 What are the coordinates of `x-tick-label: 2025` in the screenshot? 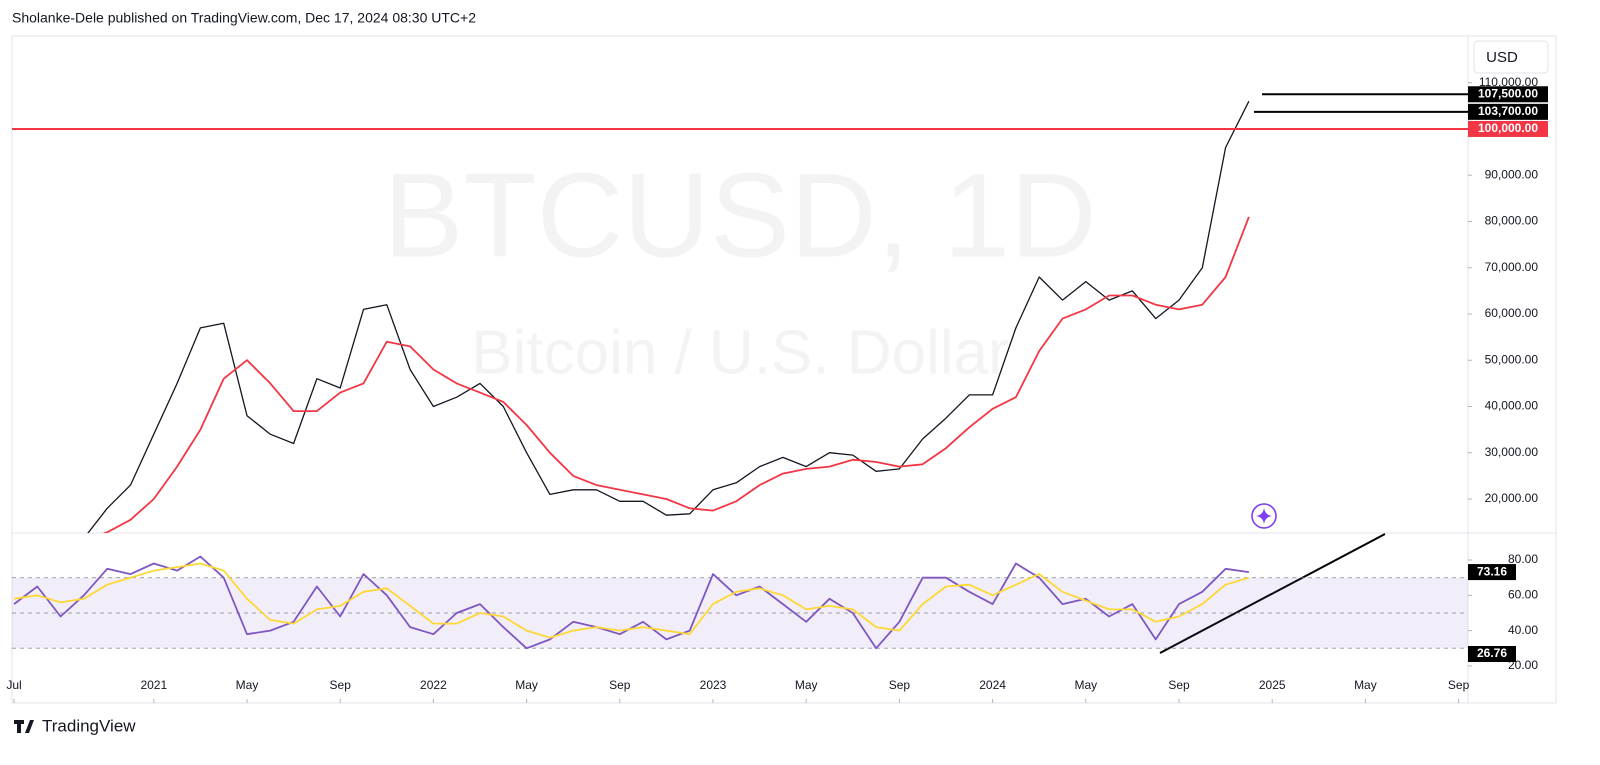 It's located at (1272, 685).